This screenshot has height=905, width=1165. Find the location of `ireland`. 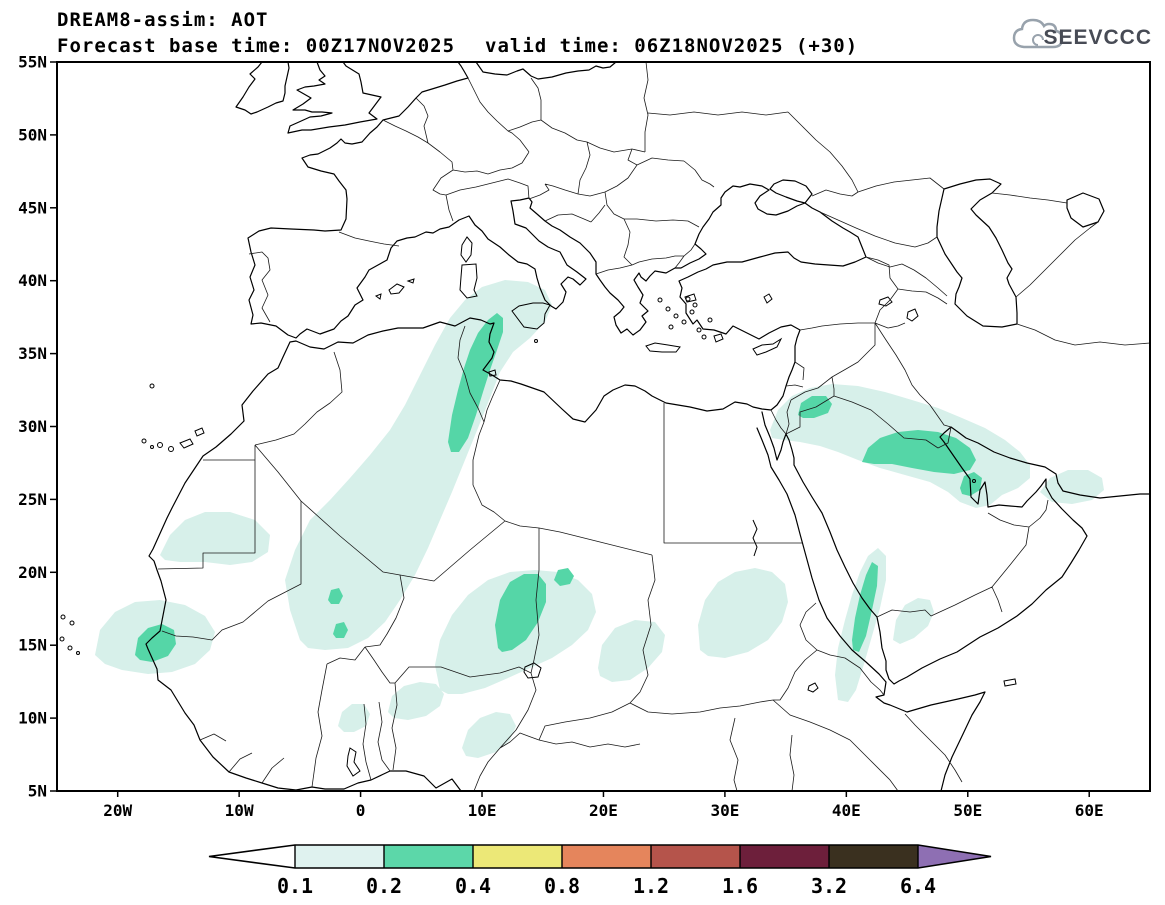

ireland is located at coordinates (262, 88).